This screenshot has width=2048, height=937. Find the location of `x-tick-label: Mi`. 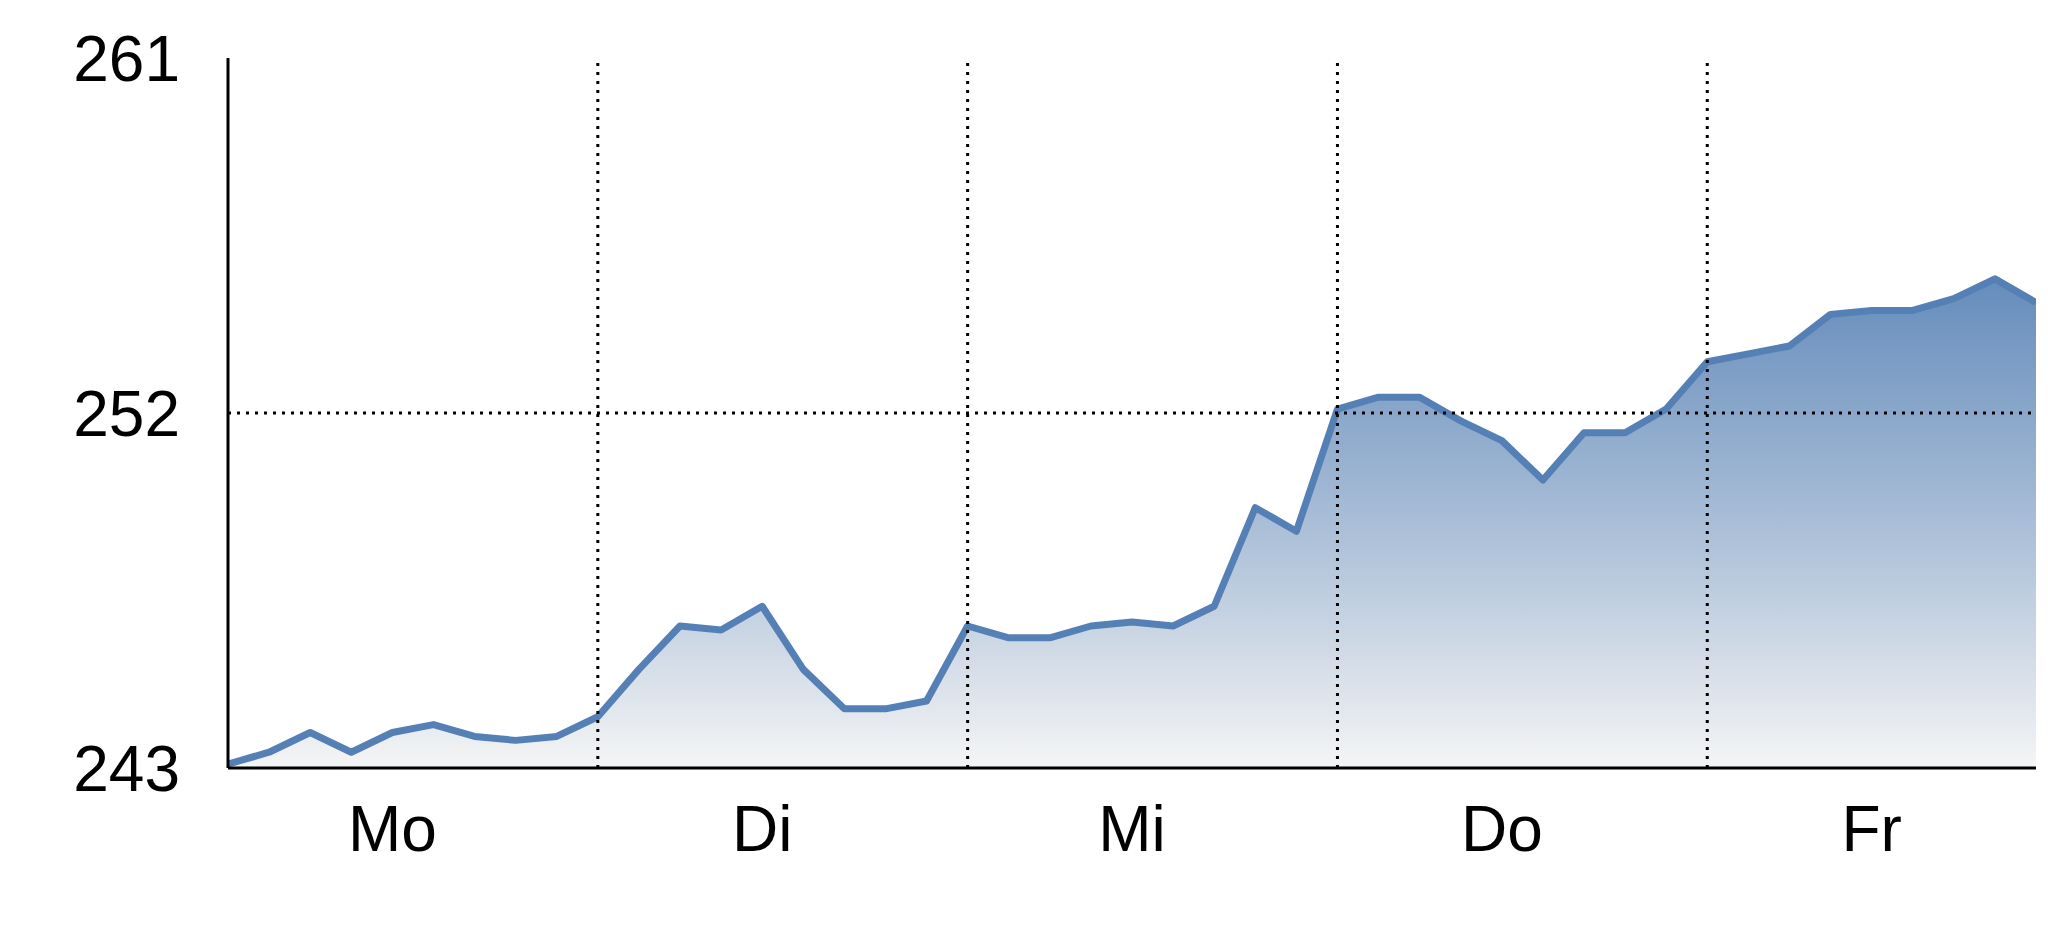

x-tick-label: Mi is located at coordinates (1132, 829).